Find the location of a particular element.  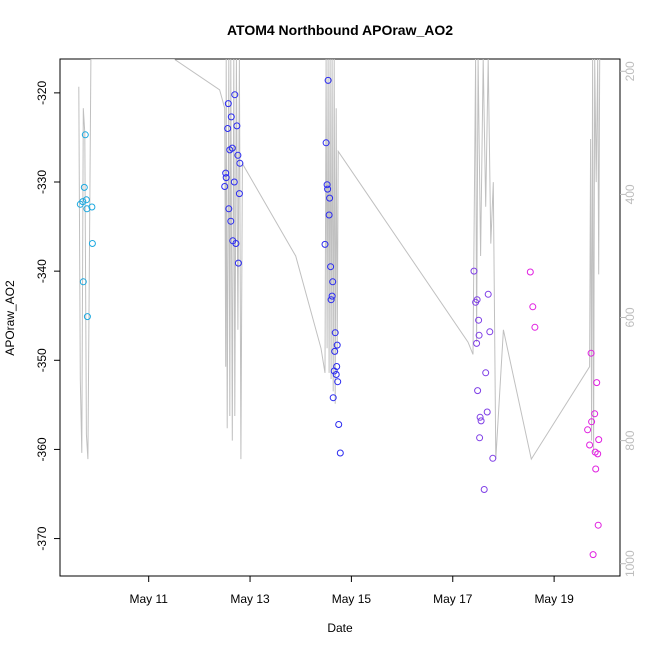

y-tick-label: -320 is located at coordinates (42, 93).